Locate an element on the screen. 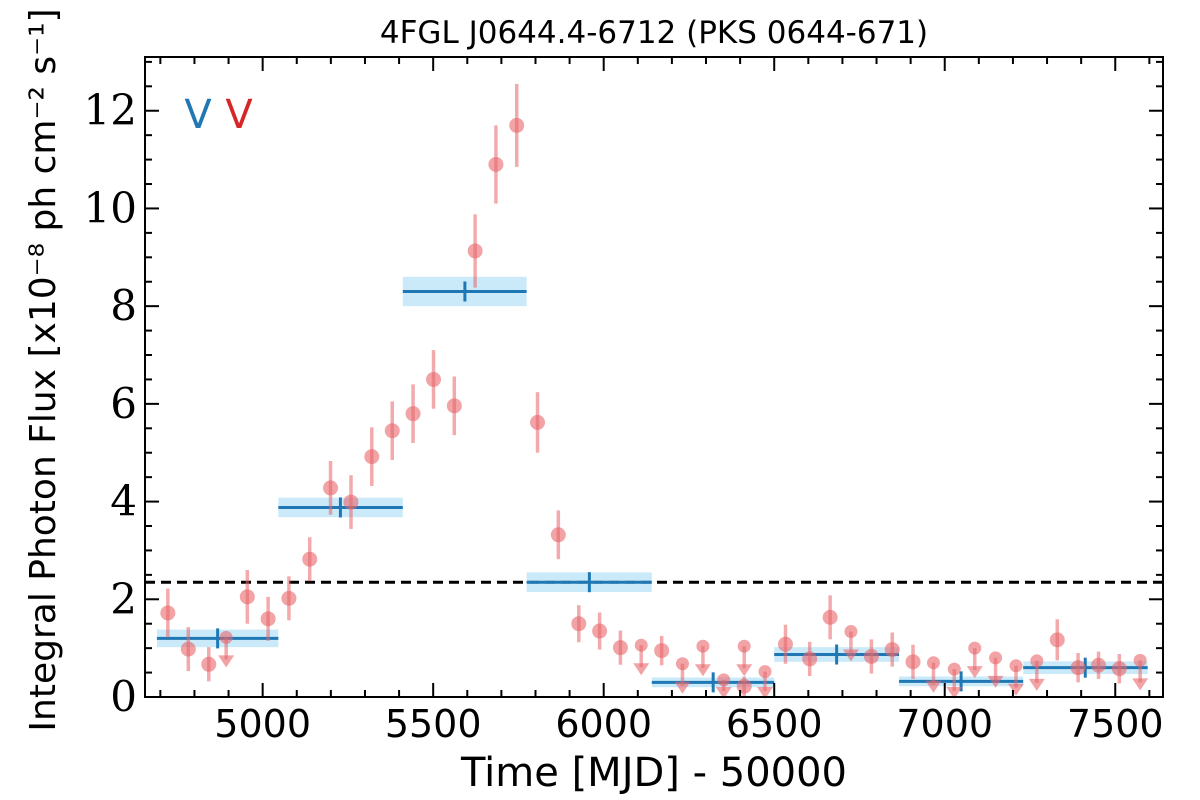  y-axis-label: Integral Photon Flux [x10⁻⁸ ph cm⁻² s⁻¹] is located at coordinates (43, 369).